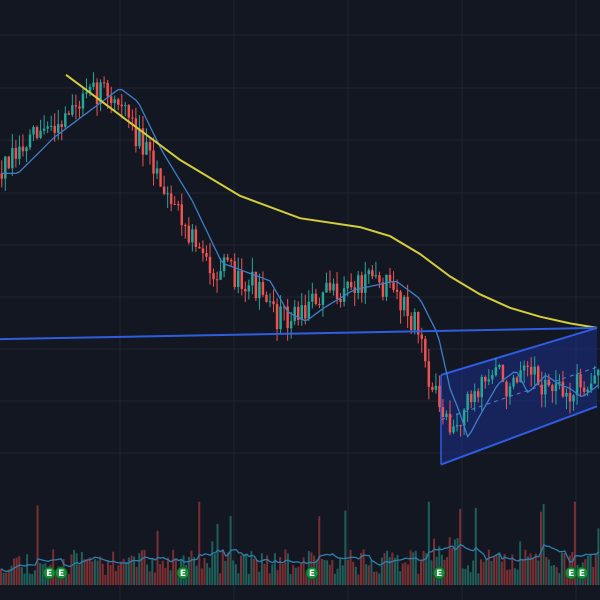 Image resolution: width=600 pixels, height=600 pixels. I want to click on ascending-channel, so click(519, 396).